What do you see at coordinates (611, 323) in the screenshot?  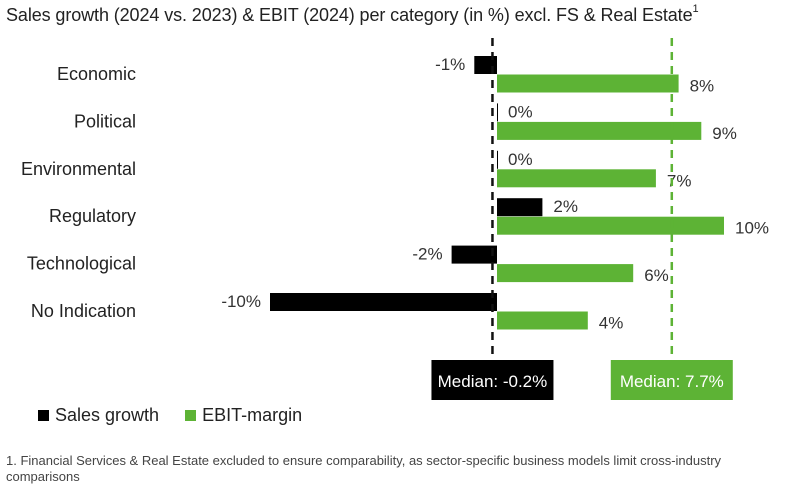 I see `ebit-value-label-no-indication: 4%` at bounding box center [611, 323].